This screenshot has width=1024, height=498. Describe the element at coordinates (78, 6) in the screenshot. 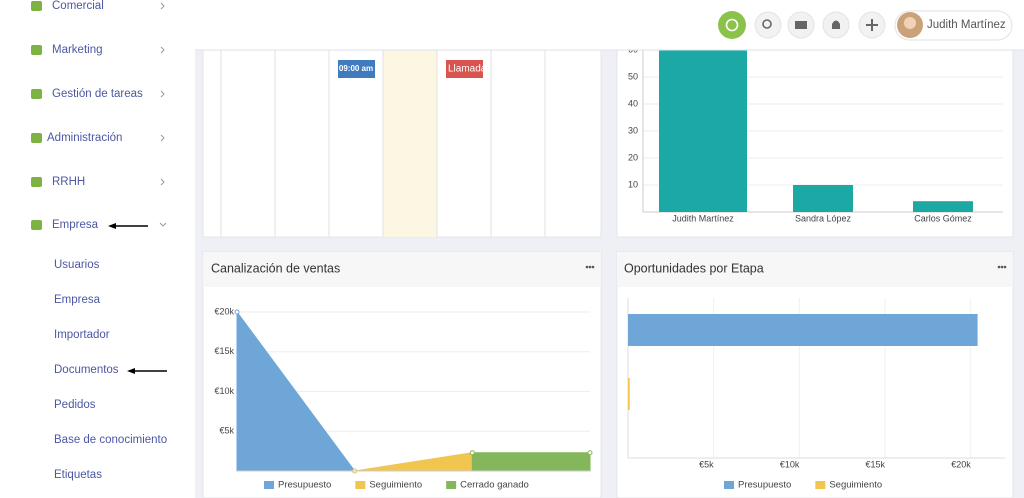

I see `menu-item: Comercial` at that location.